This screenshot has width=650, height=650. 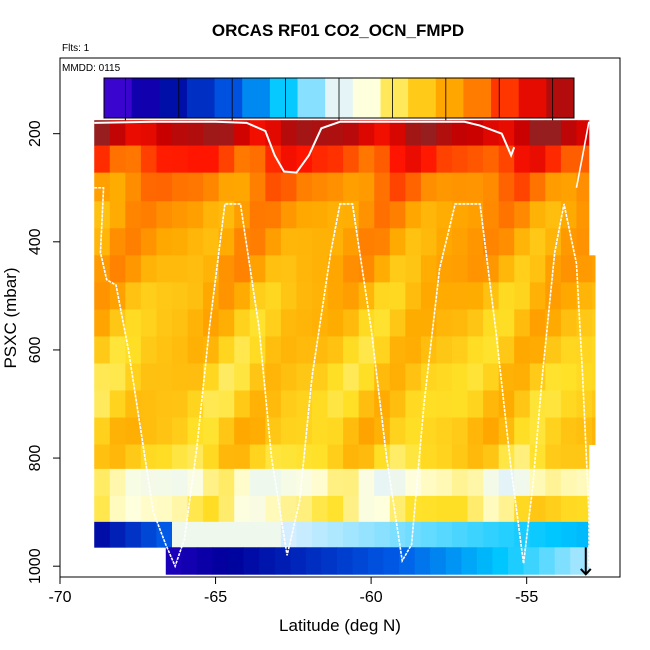 I want to click on flight-track-climb, so click(x=582, y=154).